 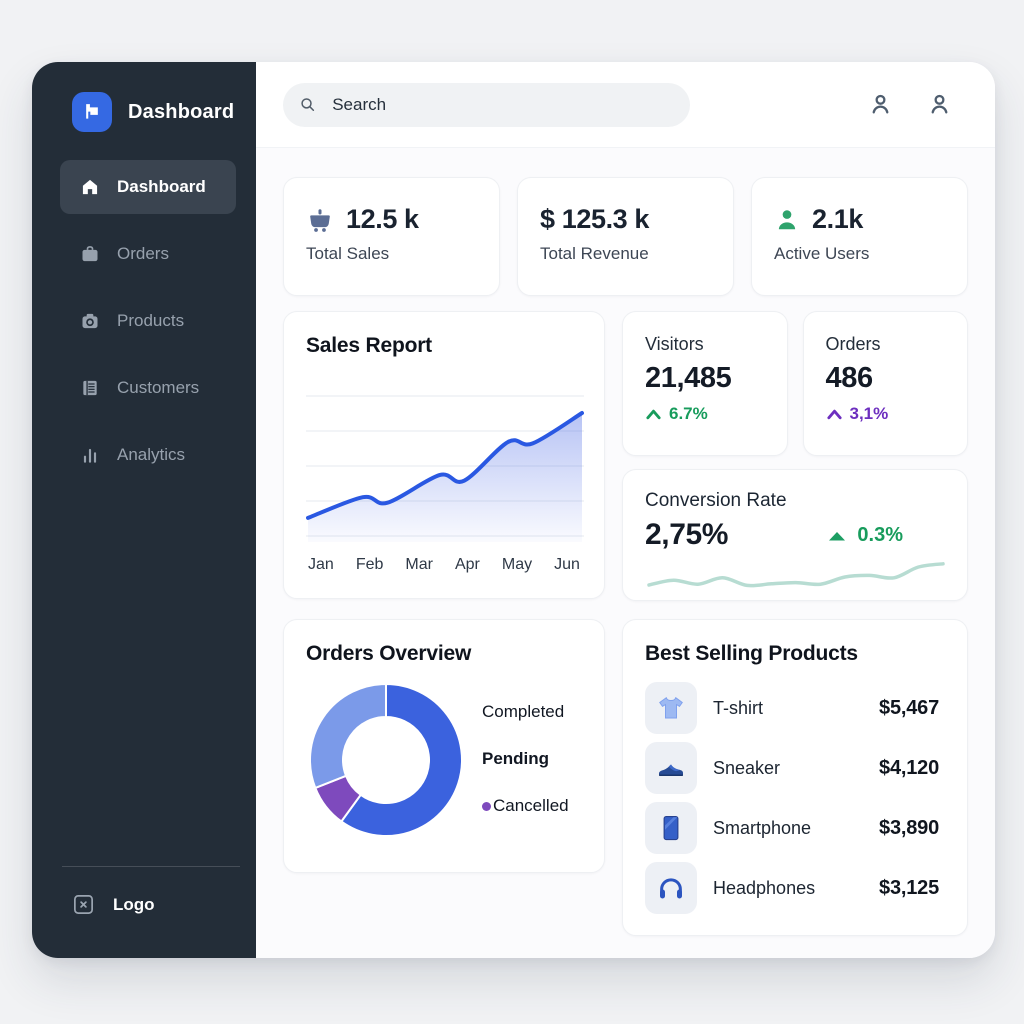 I want to click on sidebar-item-orders: Orders, so click(x=148, y=254).